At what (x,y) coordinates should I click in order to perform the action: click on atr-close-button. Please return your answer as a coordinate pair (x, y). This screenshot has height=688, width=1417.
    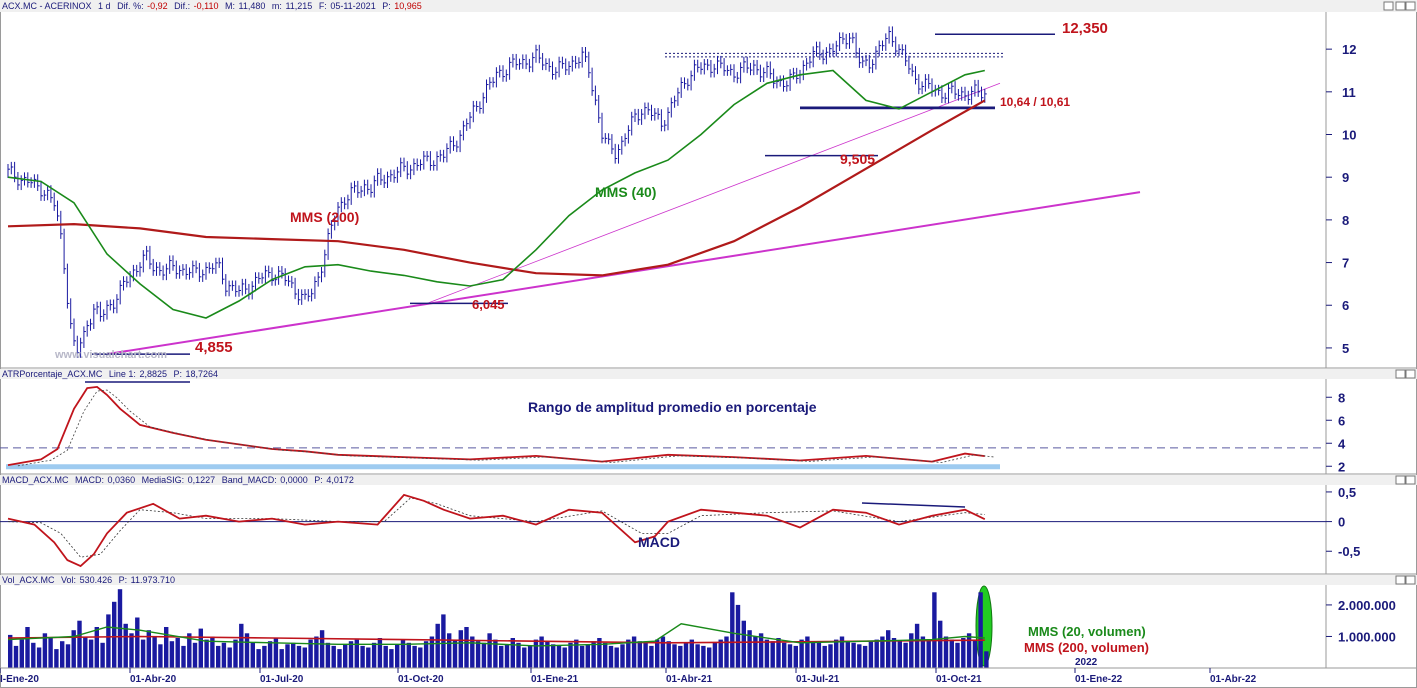
    Looking at the image, I should click on (1410, 374).